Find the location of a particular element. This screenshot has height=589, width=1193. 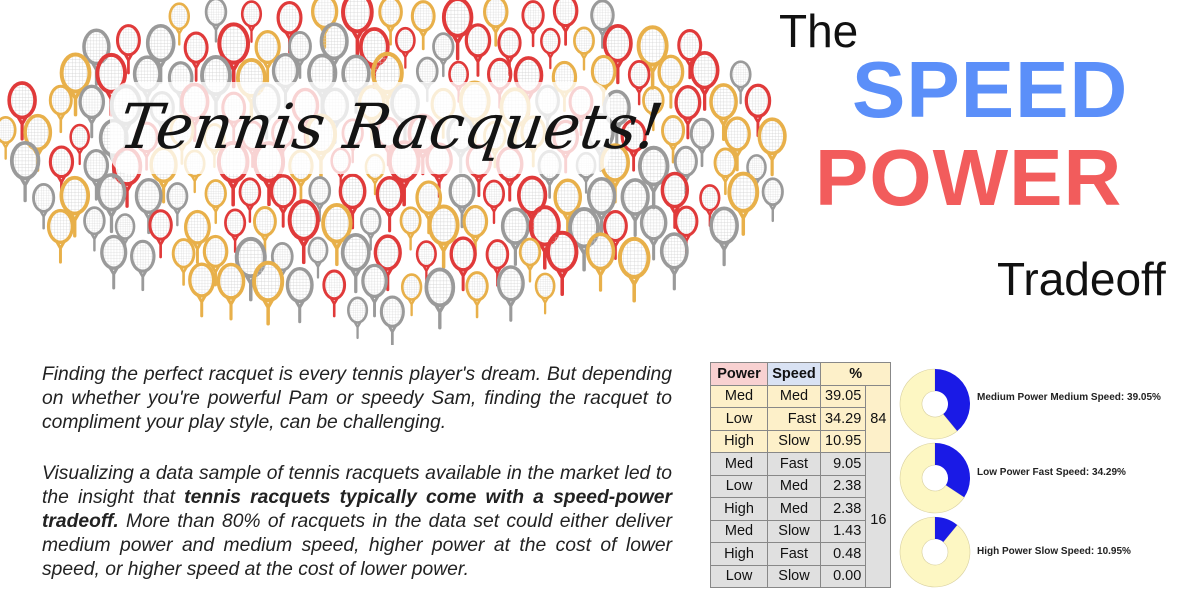

cell-pct: 0.48 is located at coordinates (843, 554).